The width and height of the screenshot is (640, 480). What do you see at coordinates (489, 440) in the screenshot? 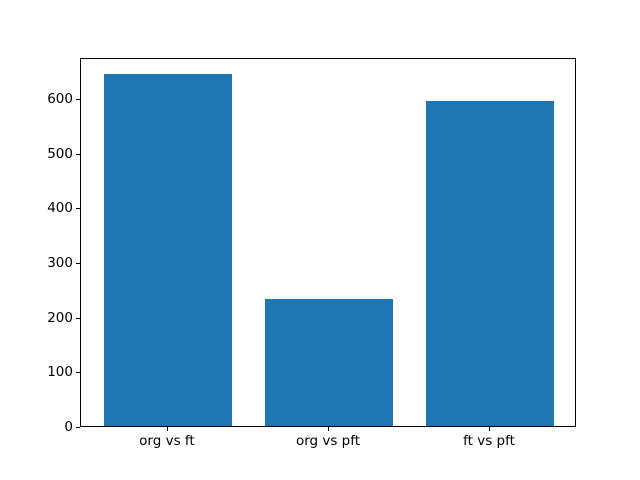
I see `x-tick-label: ft vs pft` at bounding box center [489, 440].